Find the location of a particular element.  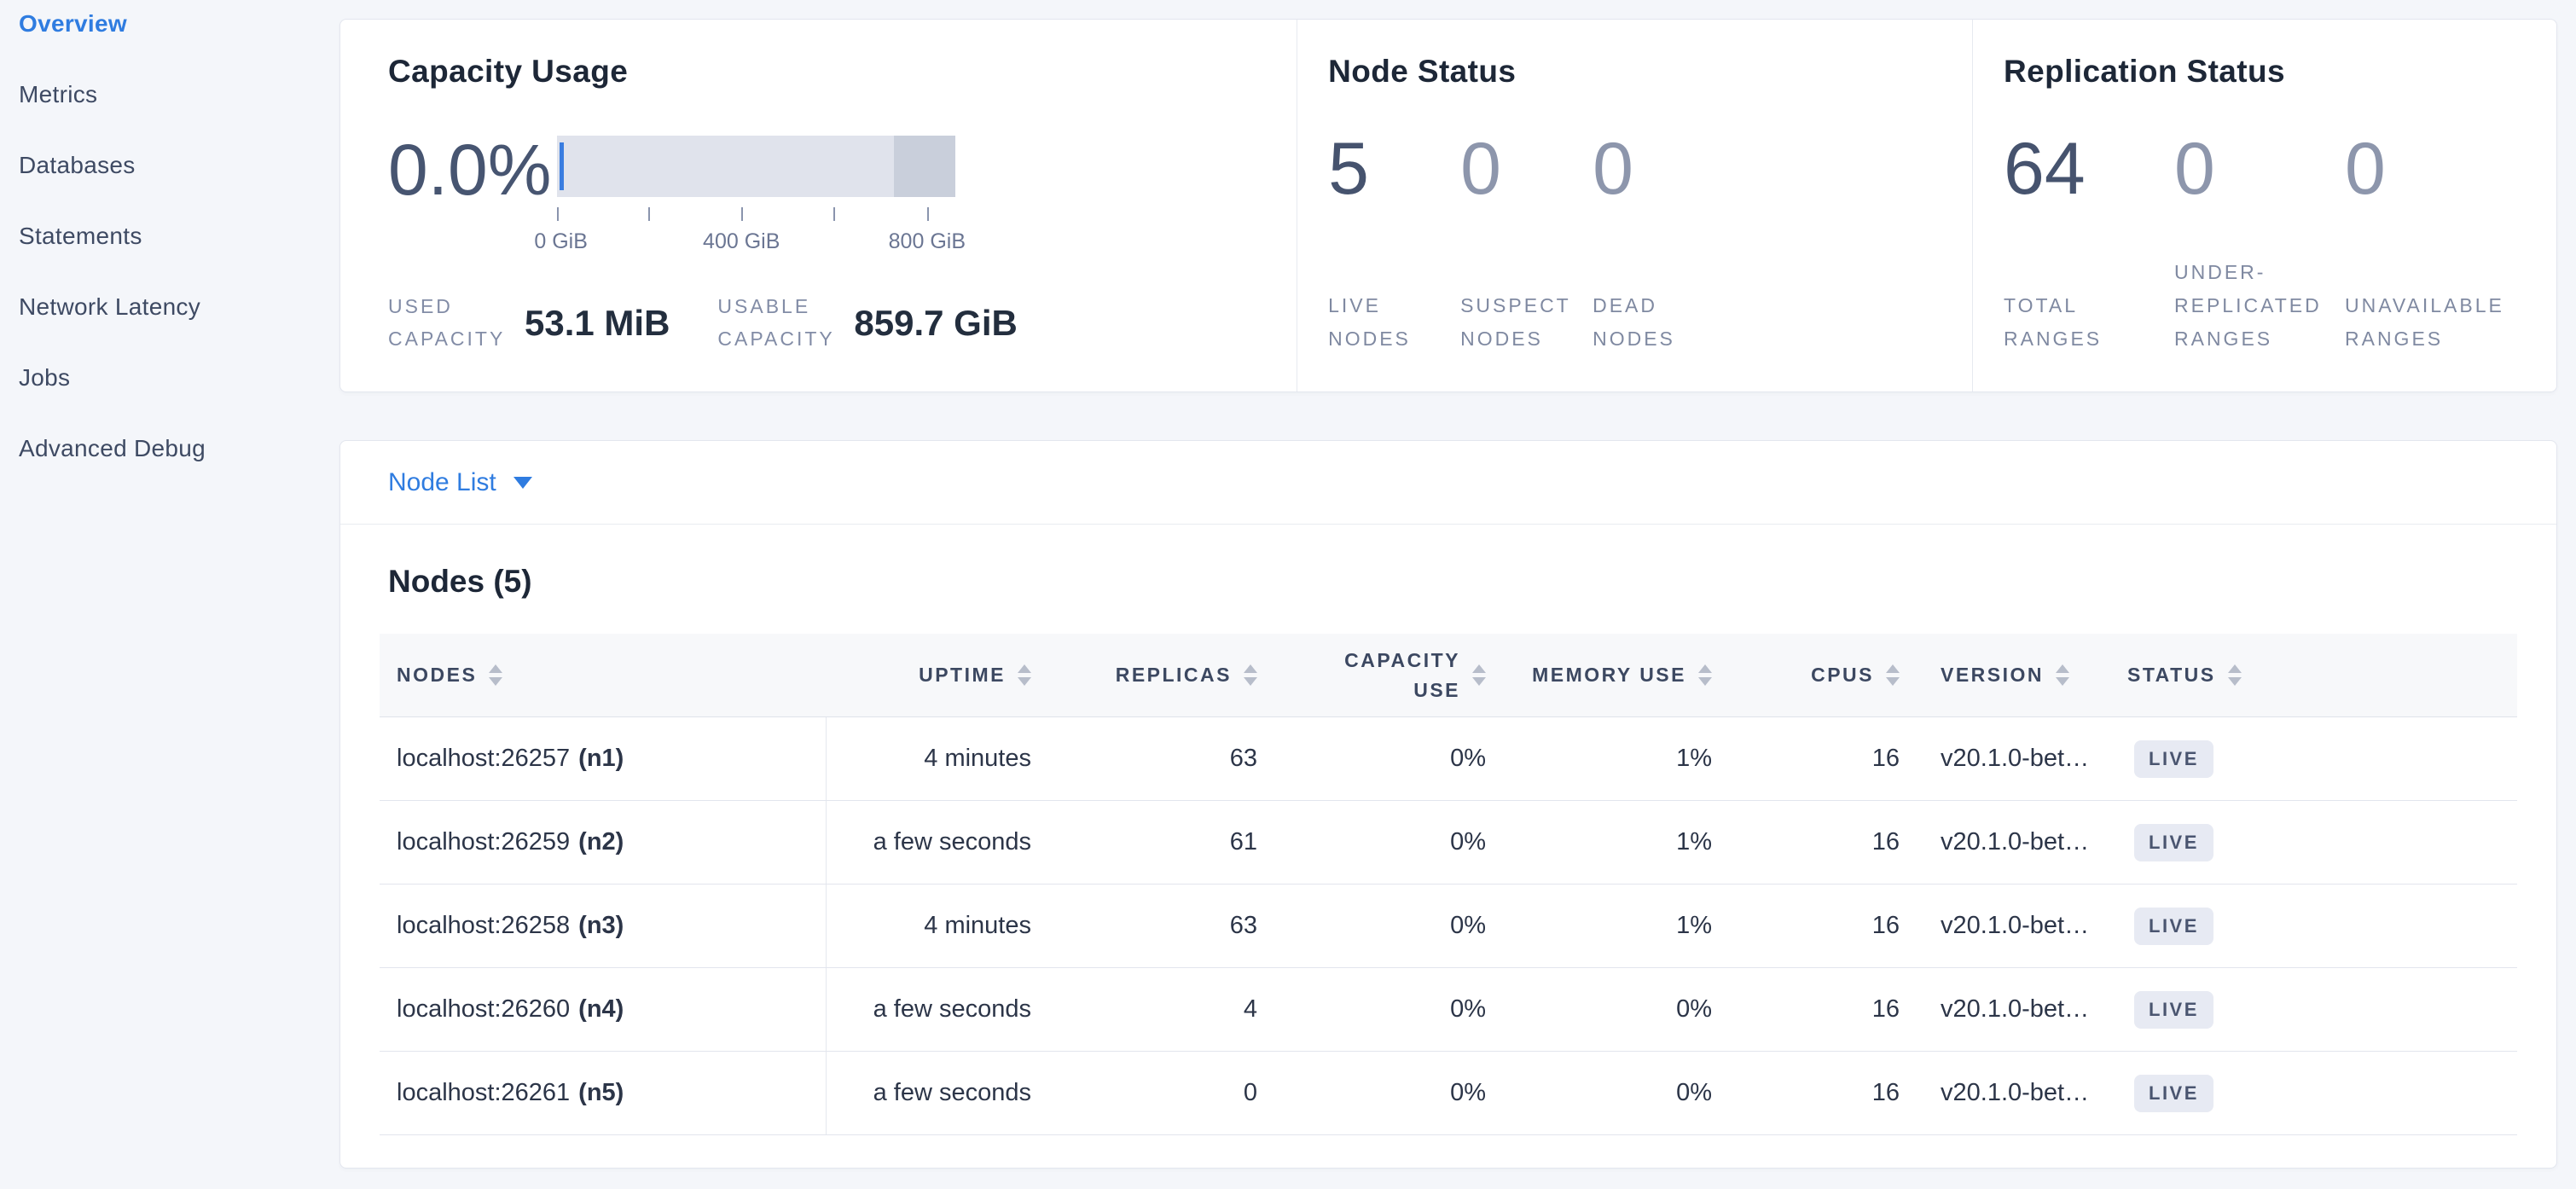

column-label: MEMORY USE is located at coordinates (1609, 675).